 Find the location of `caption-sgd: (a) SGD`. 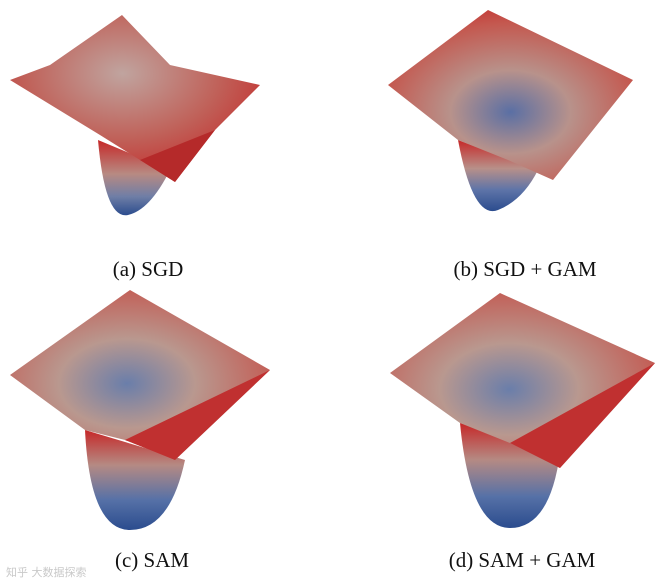

caption-sgd: (a) SGD is located at coordinates (148, 269).